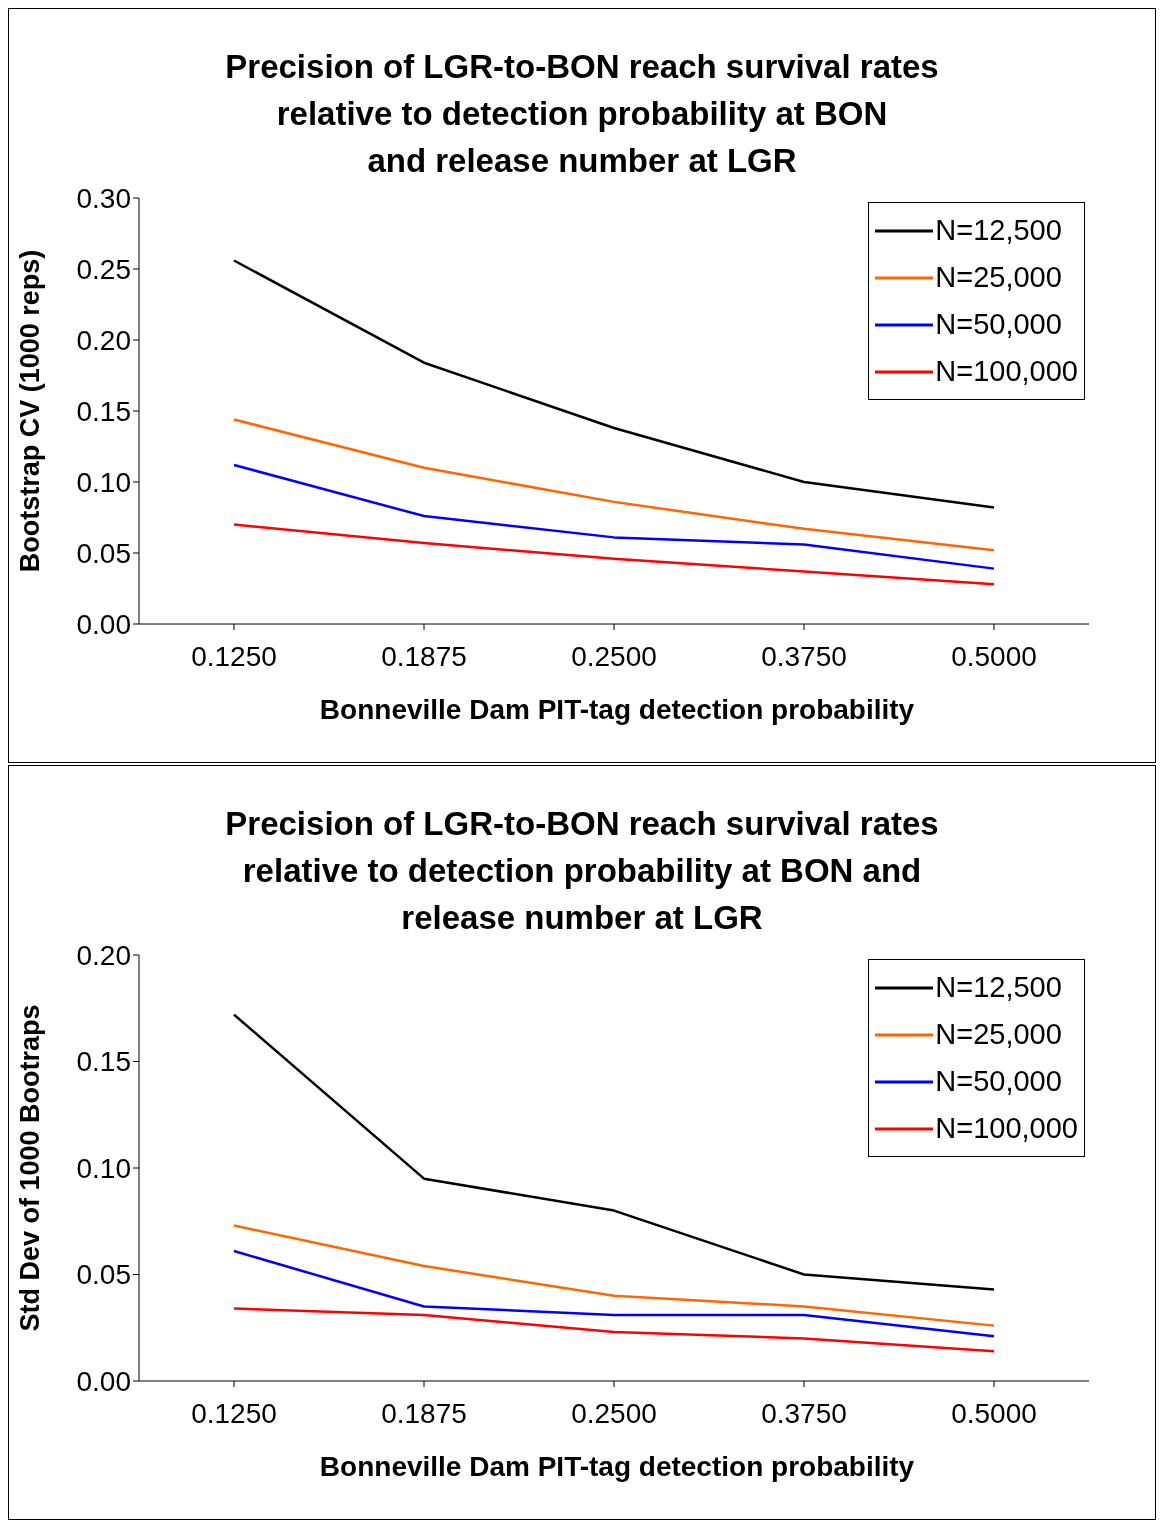 The width and height of the screenshot is (1160, 1536). I want to click on y-tick-label: 0.25, so click(103, 269).